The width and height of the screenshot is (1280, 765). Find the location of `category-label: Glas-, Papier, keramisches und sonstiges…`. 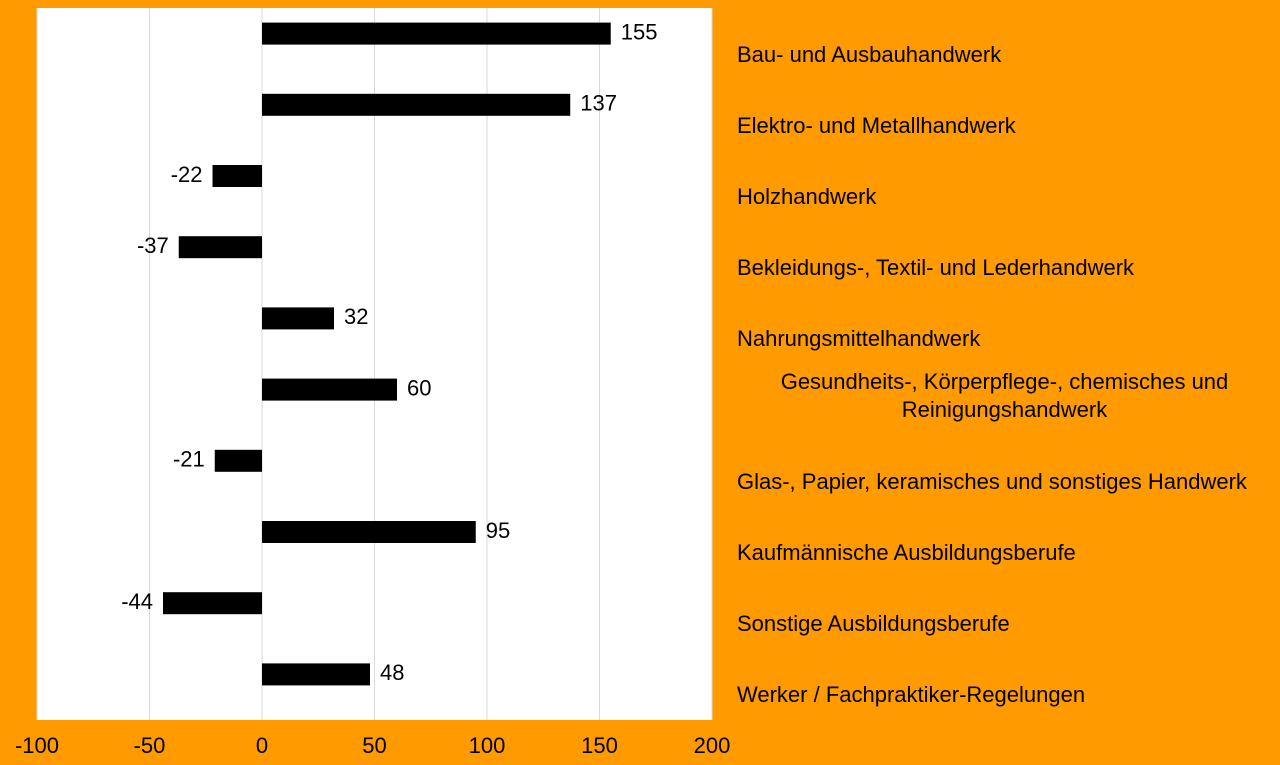

category-label: Glas-, Papier, keramisches und sonstiges… is located at coordinates (992, 481).